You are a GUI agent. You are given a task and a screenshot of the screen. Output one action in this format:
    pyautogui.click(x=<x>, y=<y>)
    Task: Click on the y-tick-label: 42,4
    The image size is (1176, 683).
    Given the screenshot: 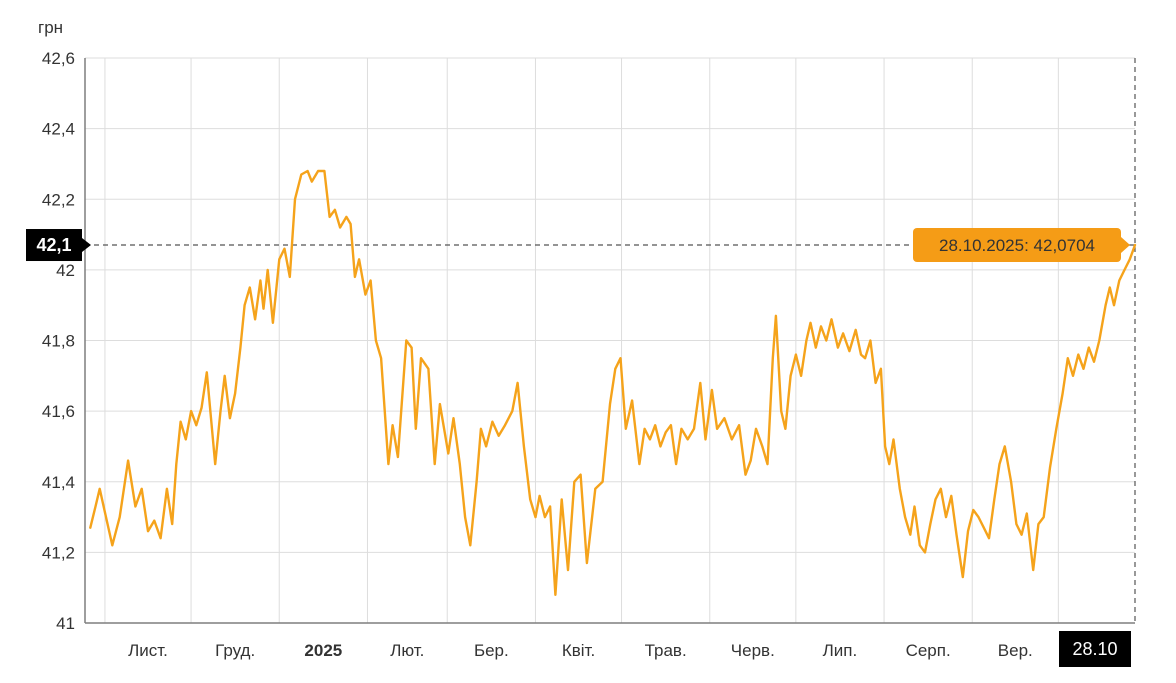 What is the action you would take?
    pyautogui.click(x=58, y=129)
    